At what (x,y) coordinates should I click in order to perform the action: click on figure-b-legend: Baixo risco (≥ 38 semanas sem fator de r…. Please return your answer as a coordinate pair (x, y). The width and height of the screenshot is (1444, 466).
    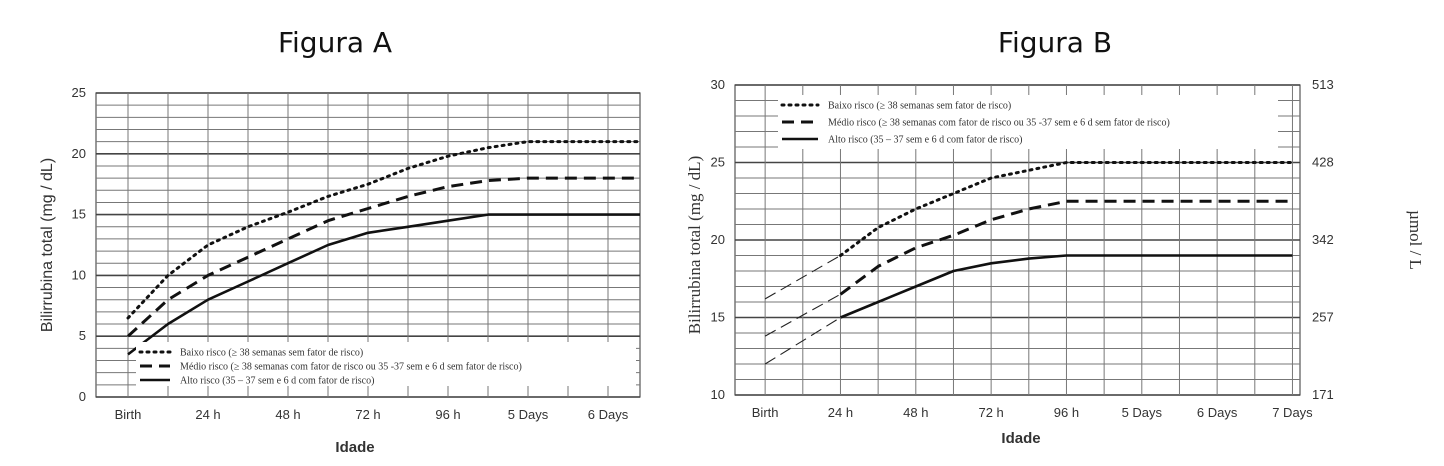
    Looking at the image, I should click on (1028, 122).